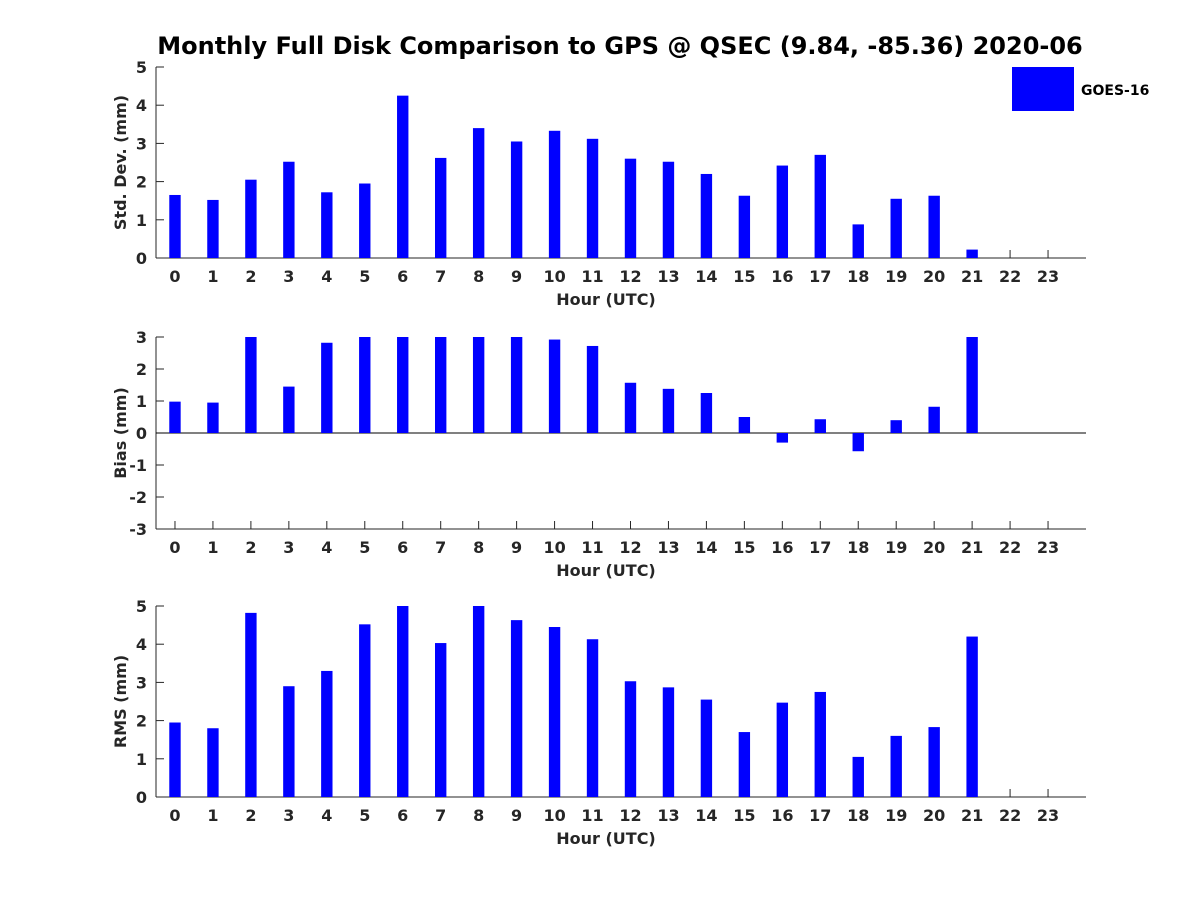  Describe the element at coordinates (120, 701) in the screenshot. I see `rms-y-axis-label: RMS (mm)` at that location.